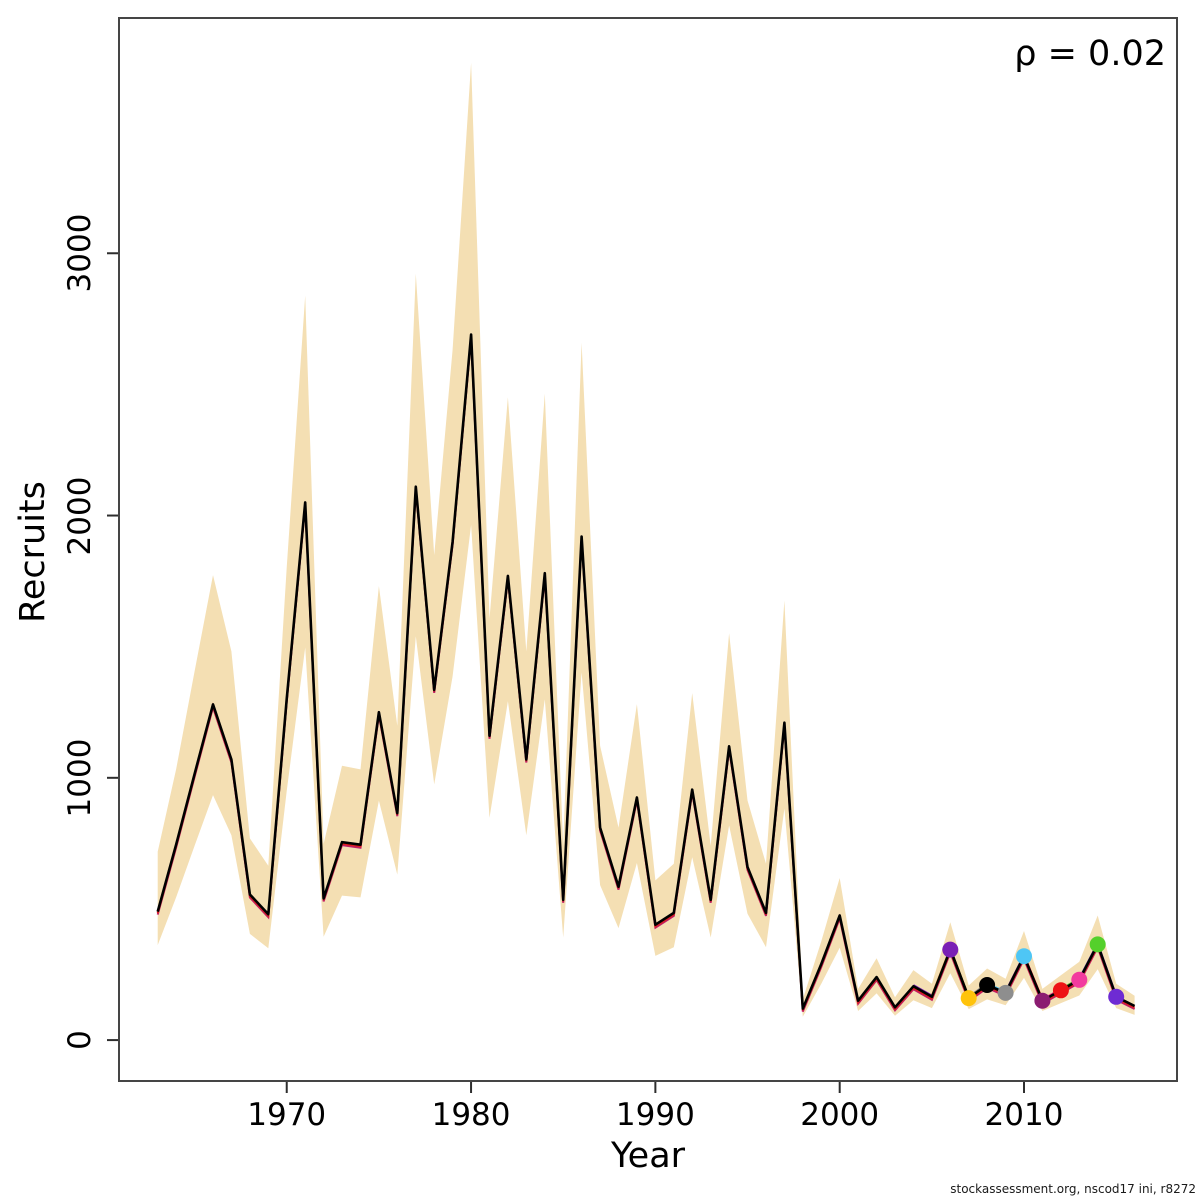 The width and height of the screenshot is (1200, 1200). Describe the element at coordinates (1079, 979) in the screenshot. I see `retro-point-2013` at that location.